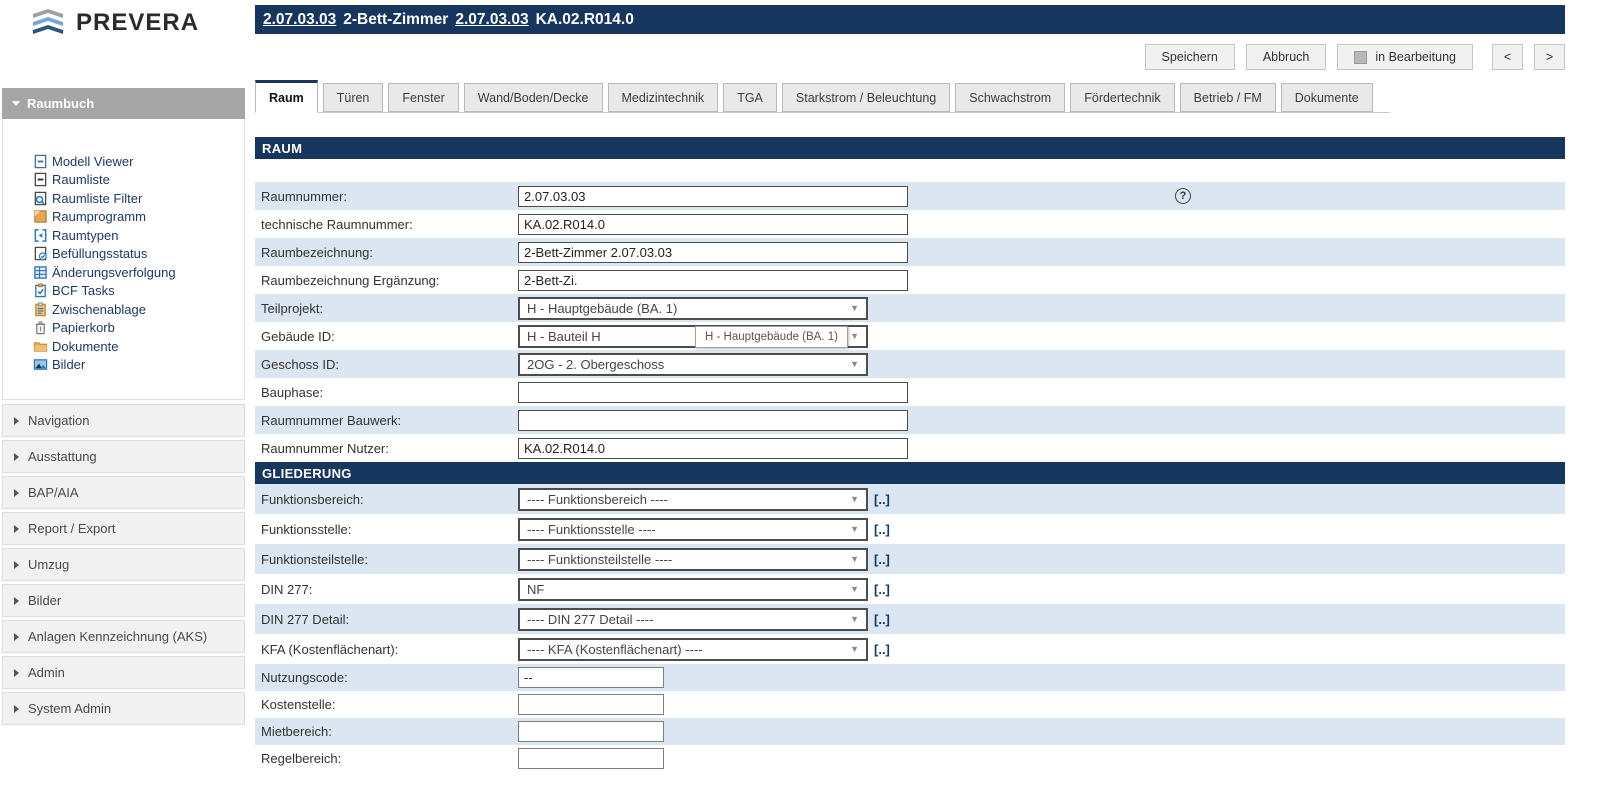  I want to click on raumnummer-nutzer-input, so click(713, 448).